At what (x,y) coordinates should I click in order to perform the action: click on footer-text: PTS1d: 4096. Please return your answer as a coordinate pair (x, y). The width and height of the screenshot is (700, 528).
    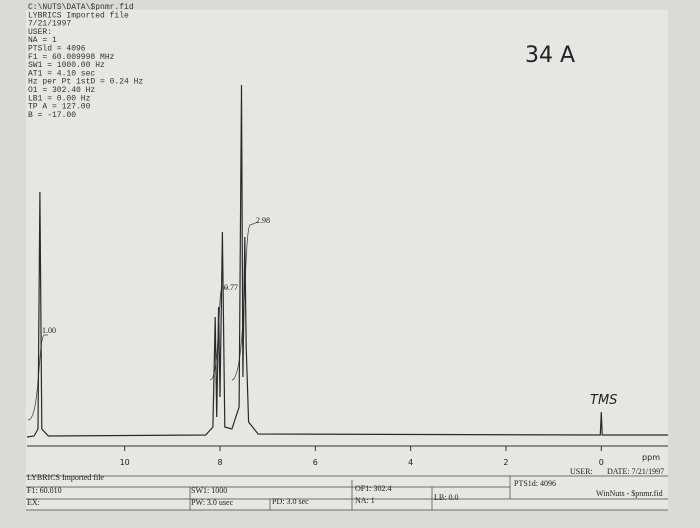
    Looking at the image, I should click on (535, 483).